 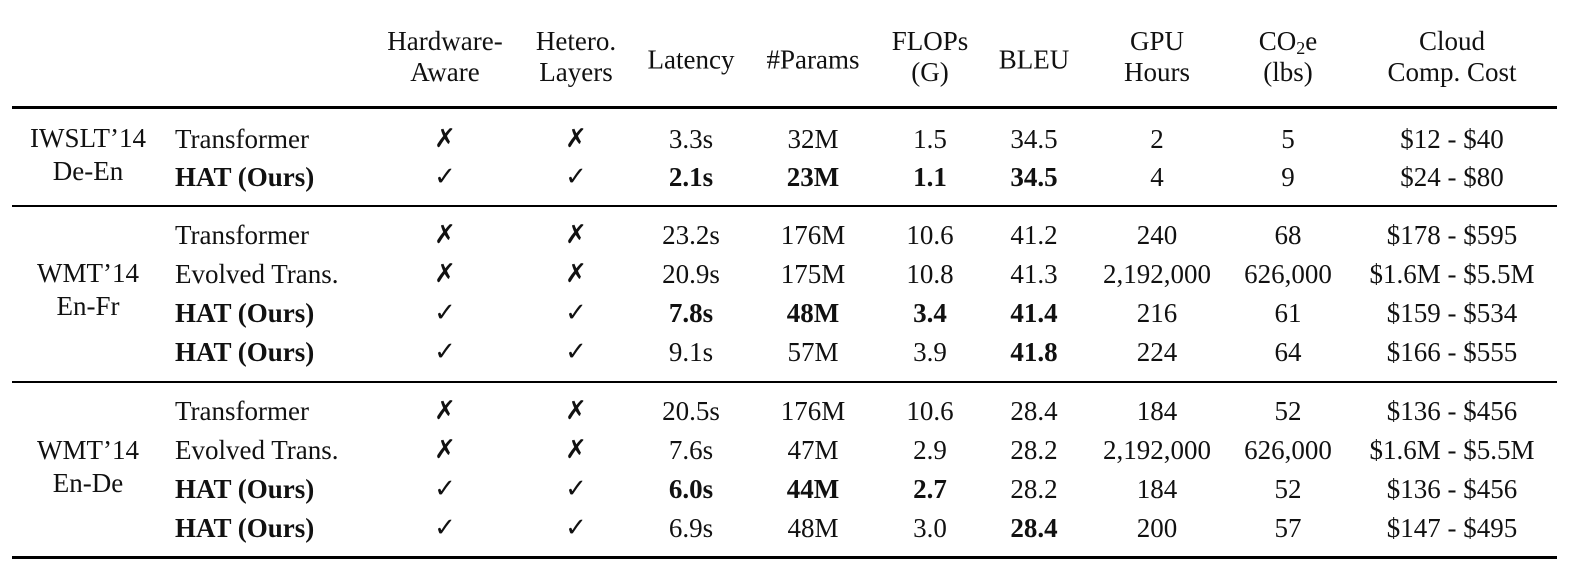 I want to click on params-cell: 44M, so click(x=813, y=489).